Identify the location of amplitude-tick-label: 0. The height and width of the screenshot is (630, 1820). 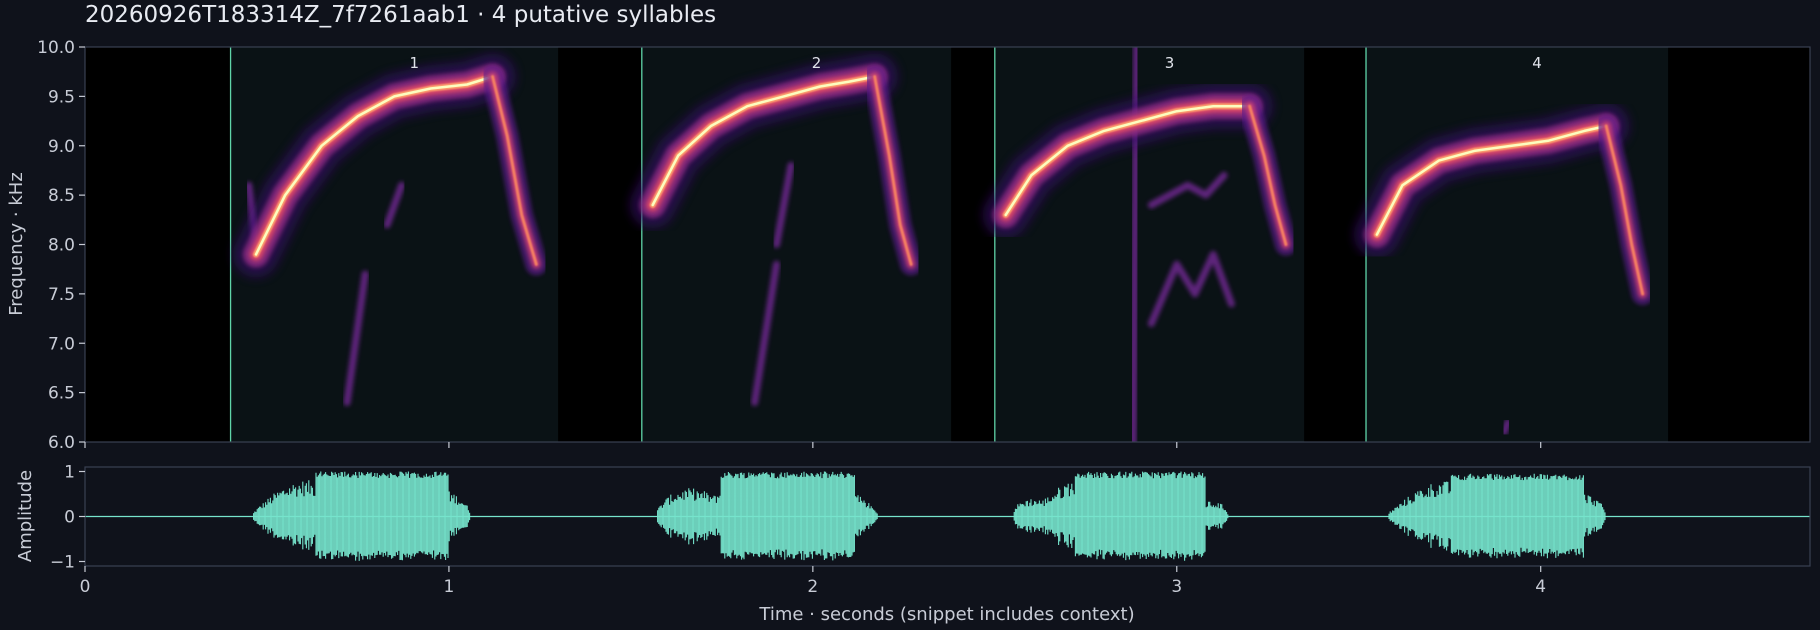
(69, 518).